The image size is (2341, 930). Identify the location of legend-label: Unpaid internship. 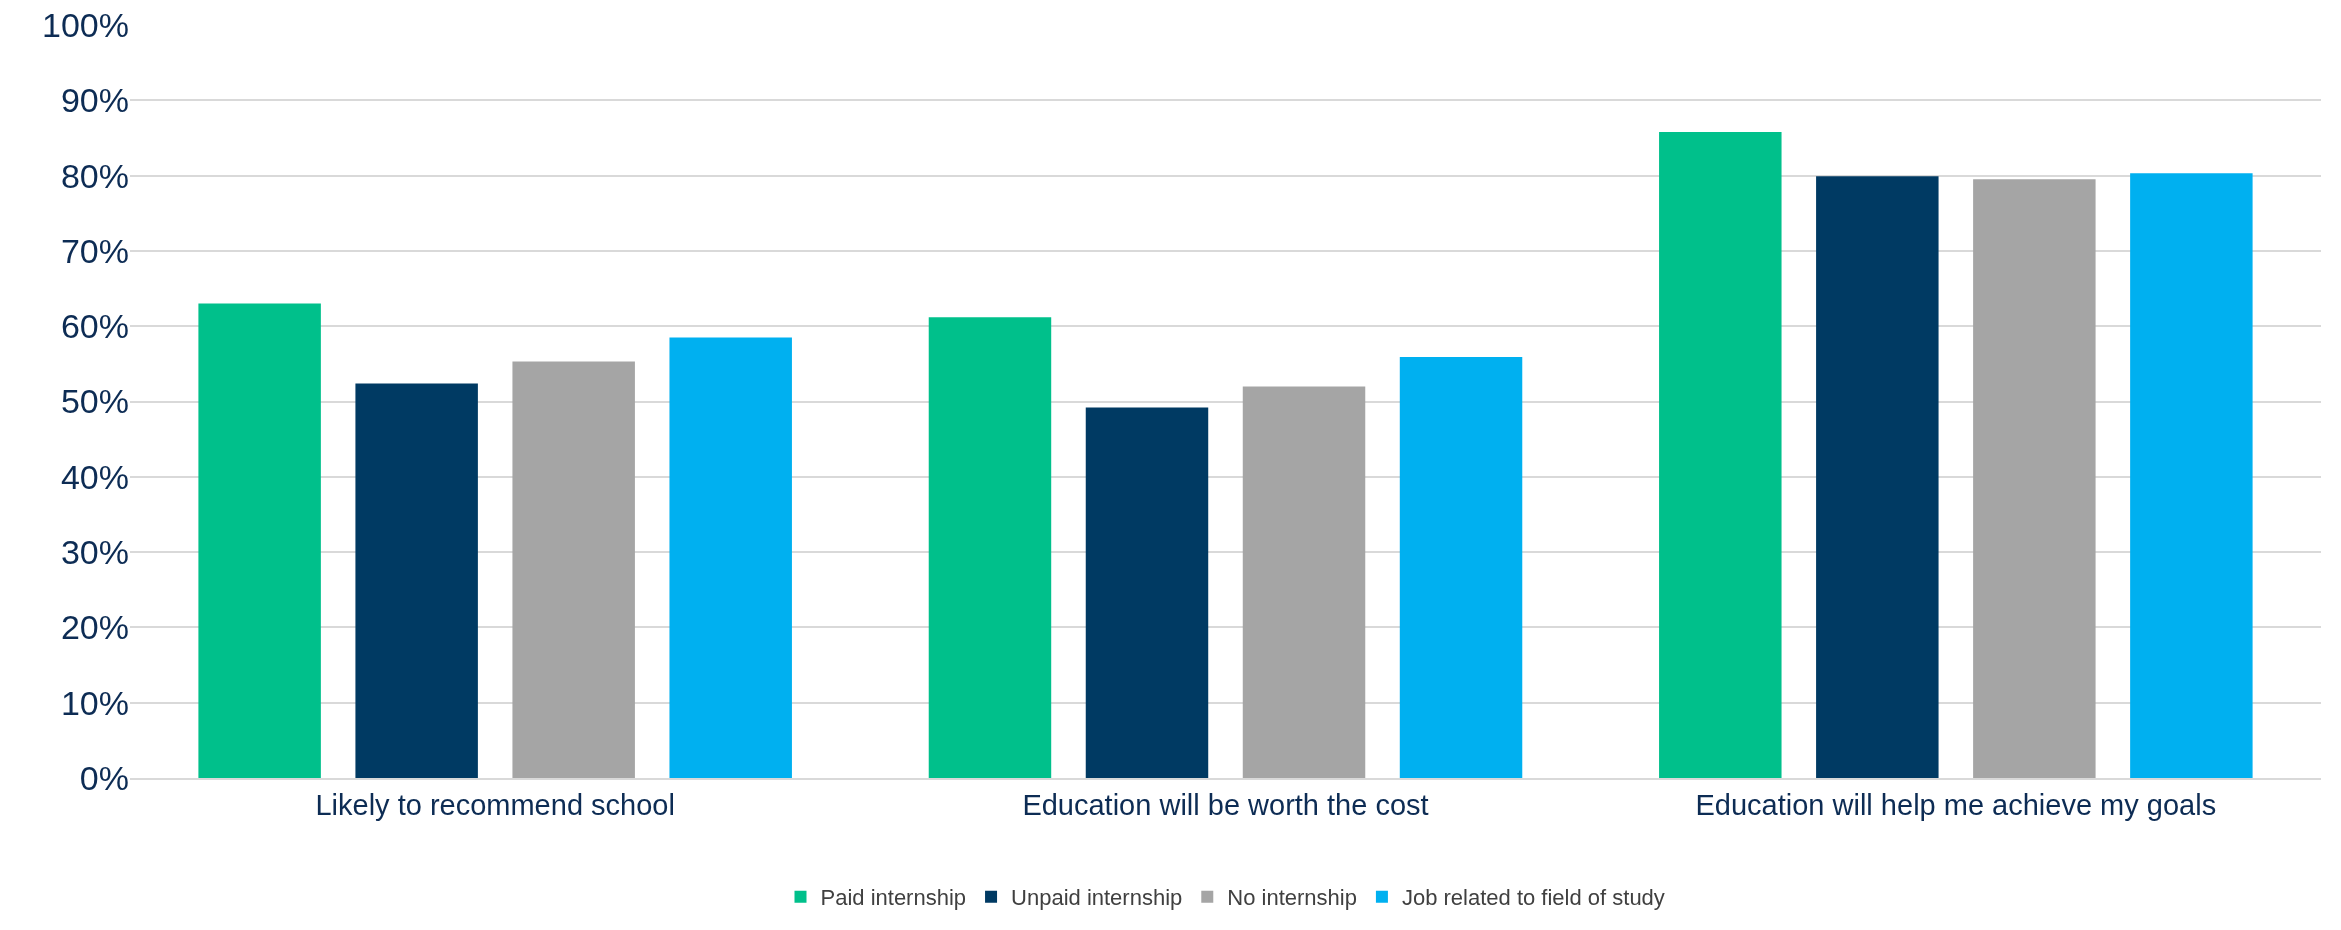
(1097, 898).